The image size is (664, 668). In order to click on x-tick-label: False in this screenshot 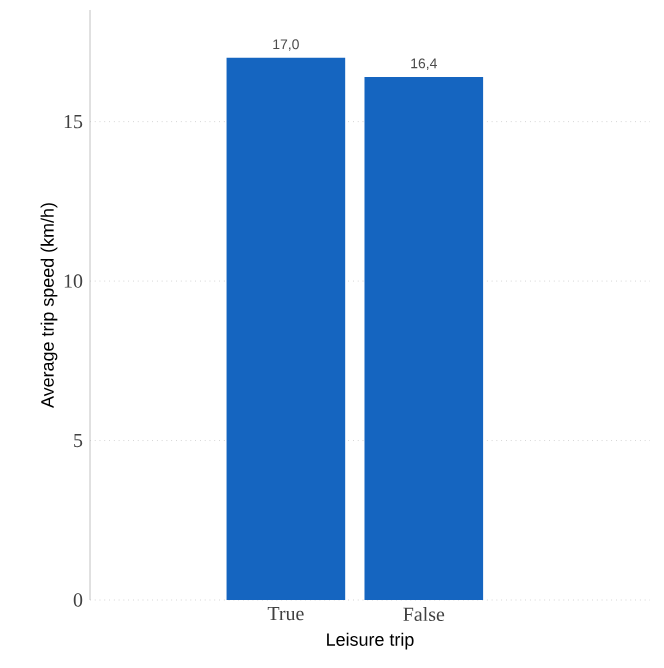, I will do `click(424, 614)`.